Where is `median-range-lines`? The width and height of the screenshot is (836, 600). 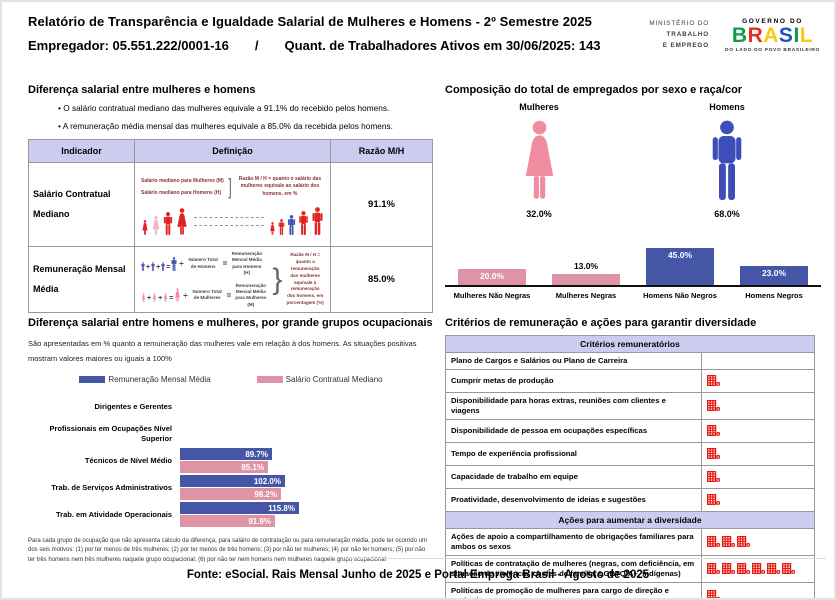 median-range-lines is located at coordinates (229, 221).